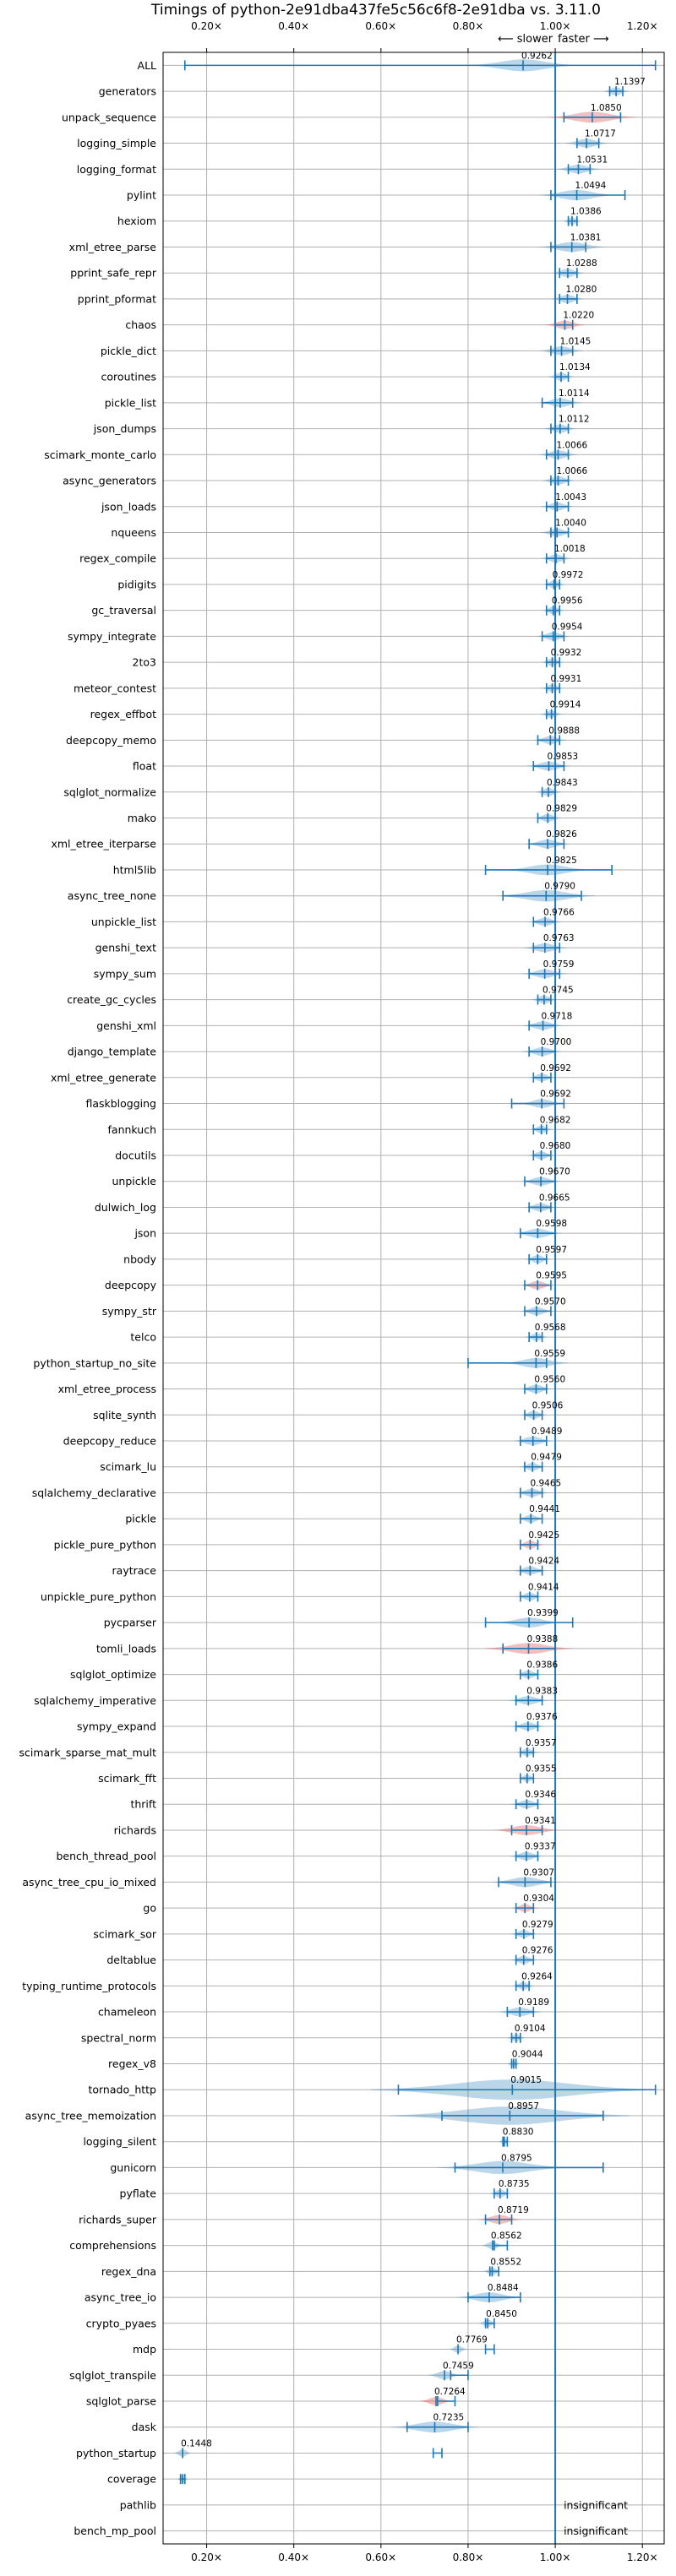 The height and width of the screenshot is (2576, 676). I want to click on benchmark-label: sqlalchemy_imperative, so click(95, 1700).